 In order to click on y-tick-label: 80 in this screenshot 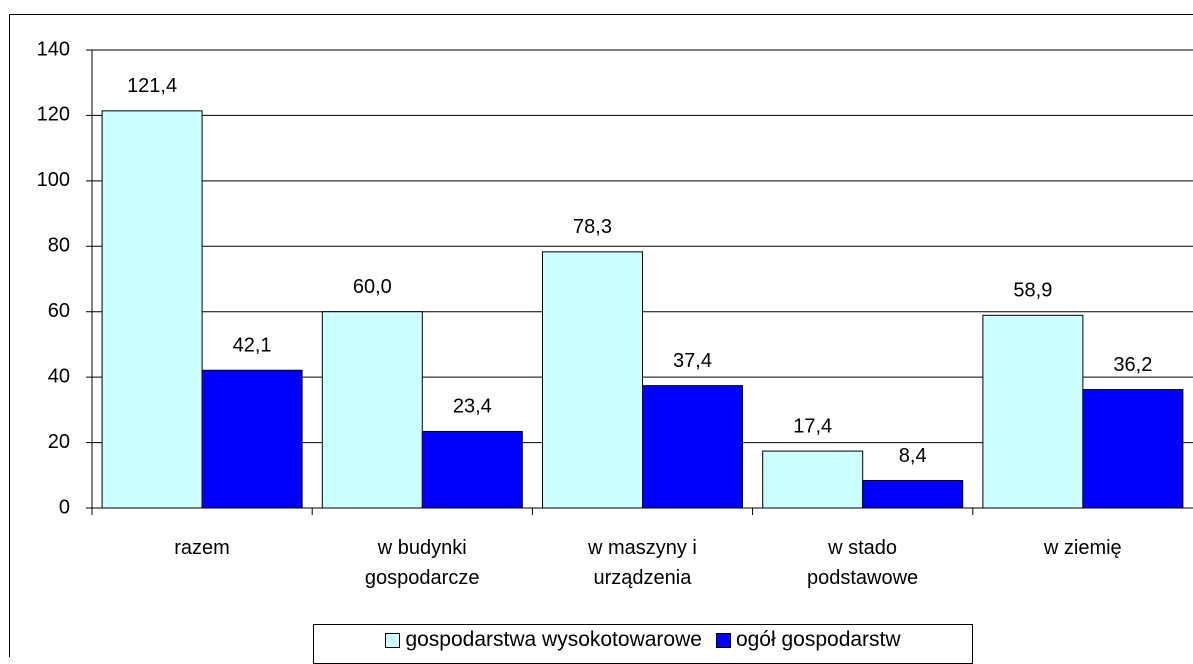, I will do `click(59, 246)`.